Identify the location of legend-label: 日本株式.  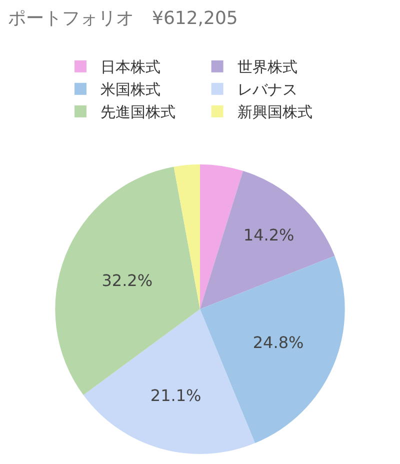
(130, 67).